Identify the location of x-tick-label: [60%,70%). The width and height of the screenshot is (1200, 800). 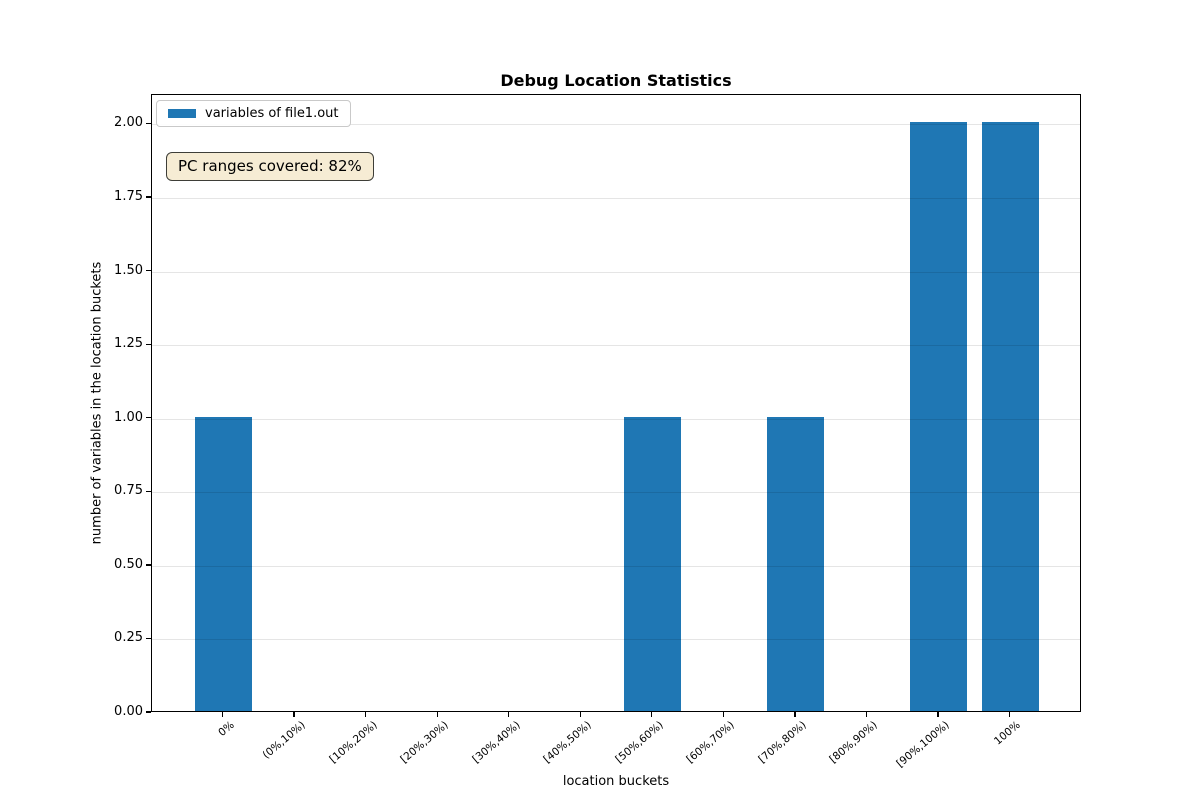
(711, 742).